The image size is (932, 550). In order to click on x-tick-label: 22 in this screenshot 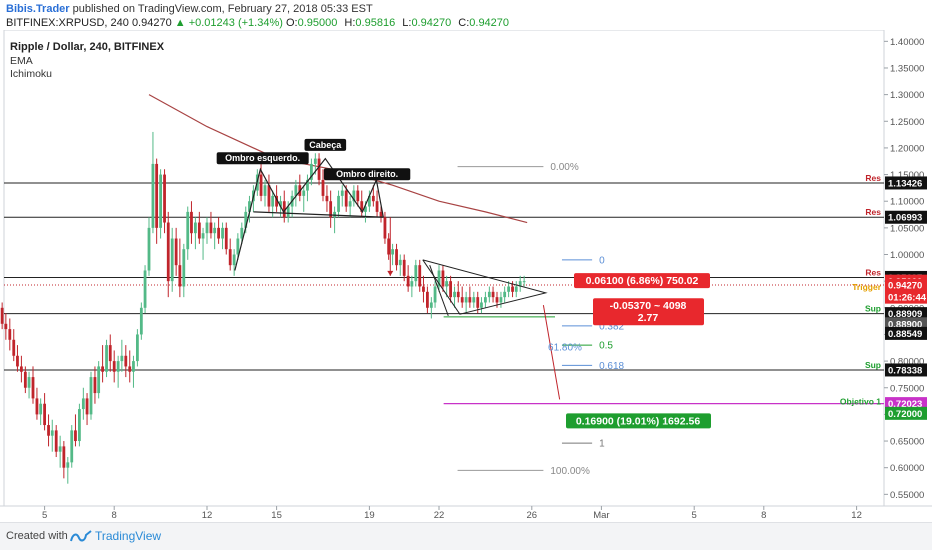, I will do `click(439, 515)`.